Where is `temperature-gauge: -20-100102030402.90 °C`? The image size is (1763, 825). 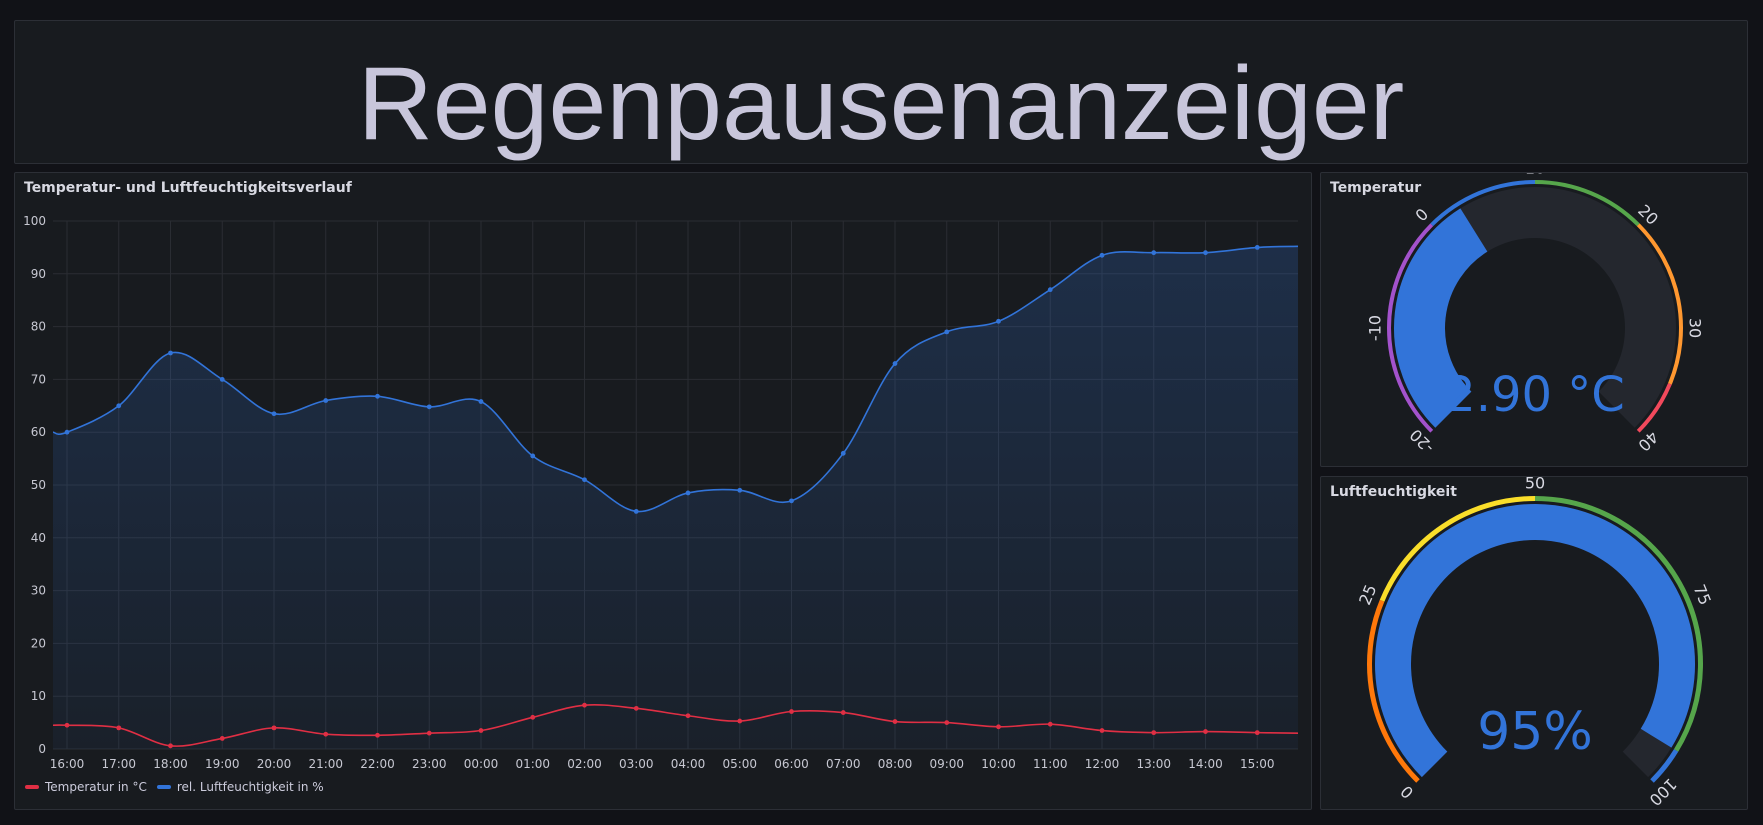 temperature-gauge: -20-100102030402.90 °C is located at coordinates (1535, 315).